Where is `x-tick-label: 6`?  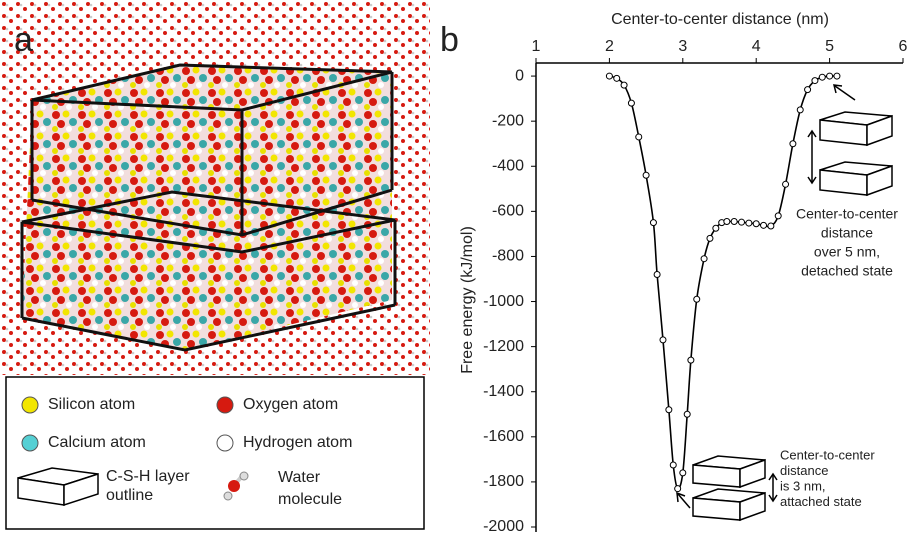 x-tick-label: 6 is located at coordinates (903, 46).